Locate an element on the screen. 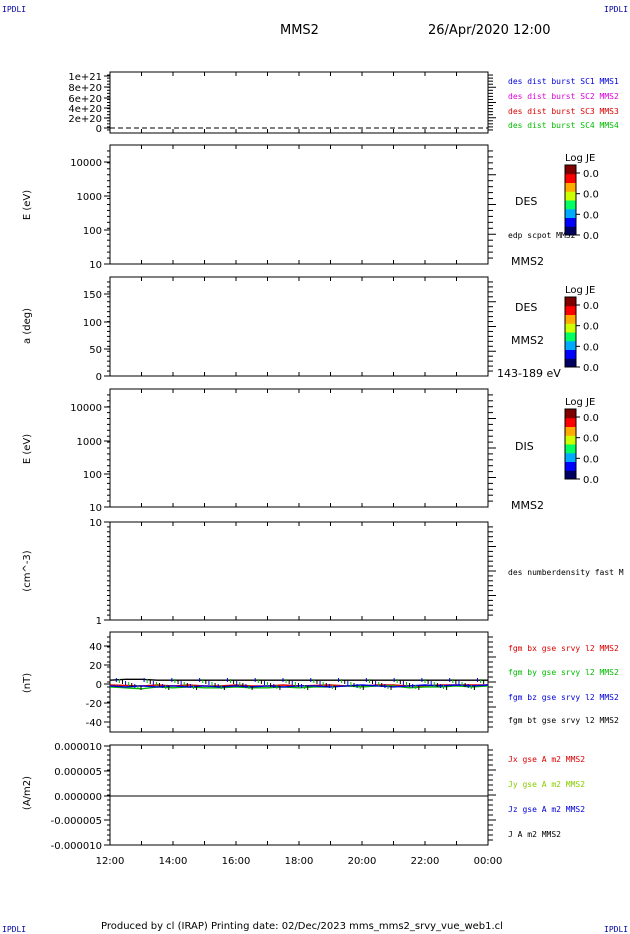 This screenshot has height=934, width=630. y-tick-label: 0.000005 is located at coordinates (78, 772).